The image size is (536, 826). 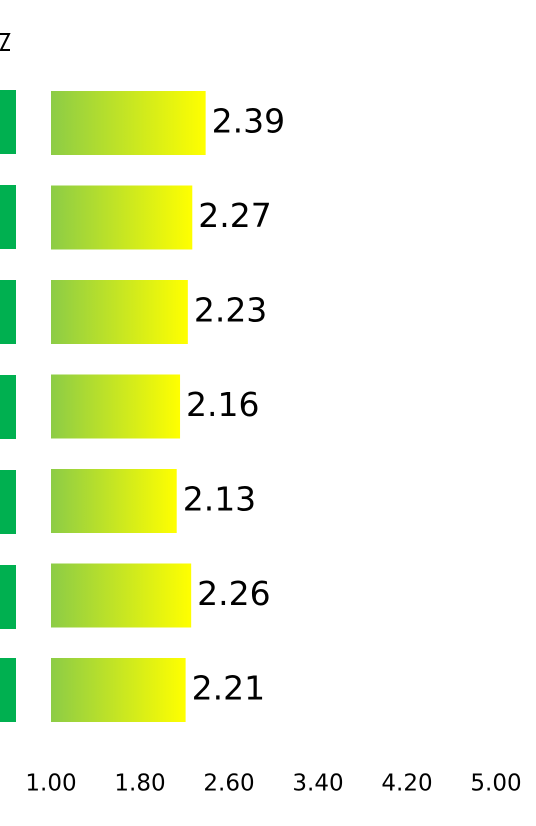 What do you see at coordinates (248, 121) in the screenshot?
I see `value-label: 2.39` at bounding box center [248, 121].